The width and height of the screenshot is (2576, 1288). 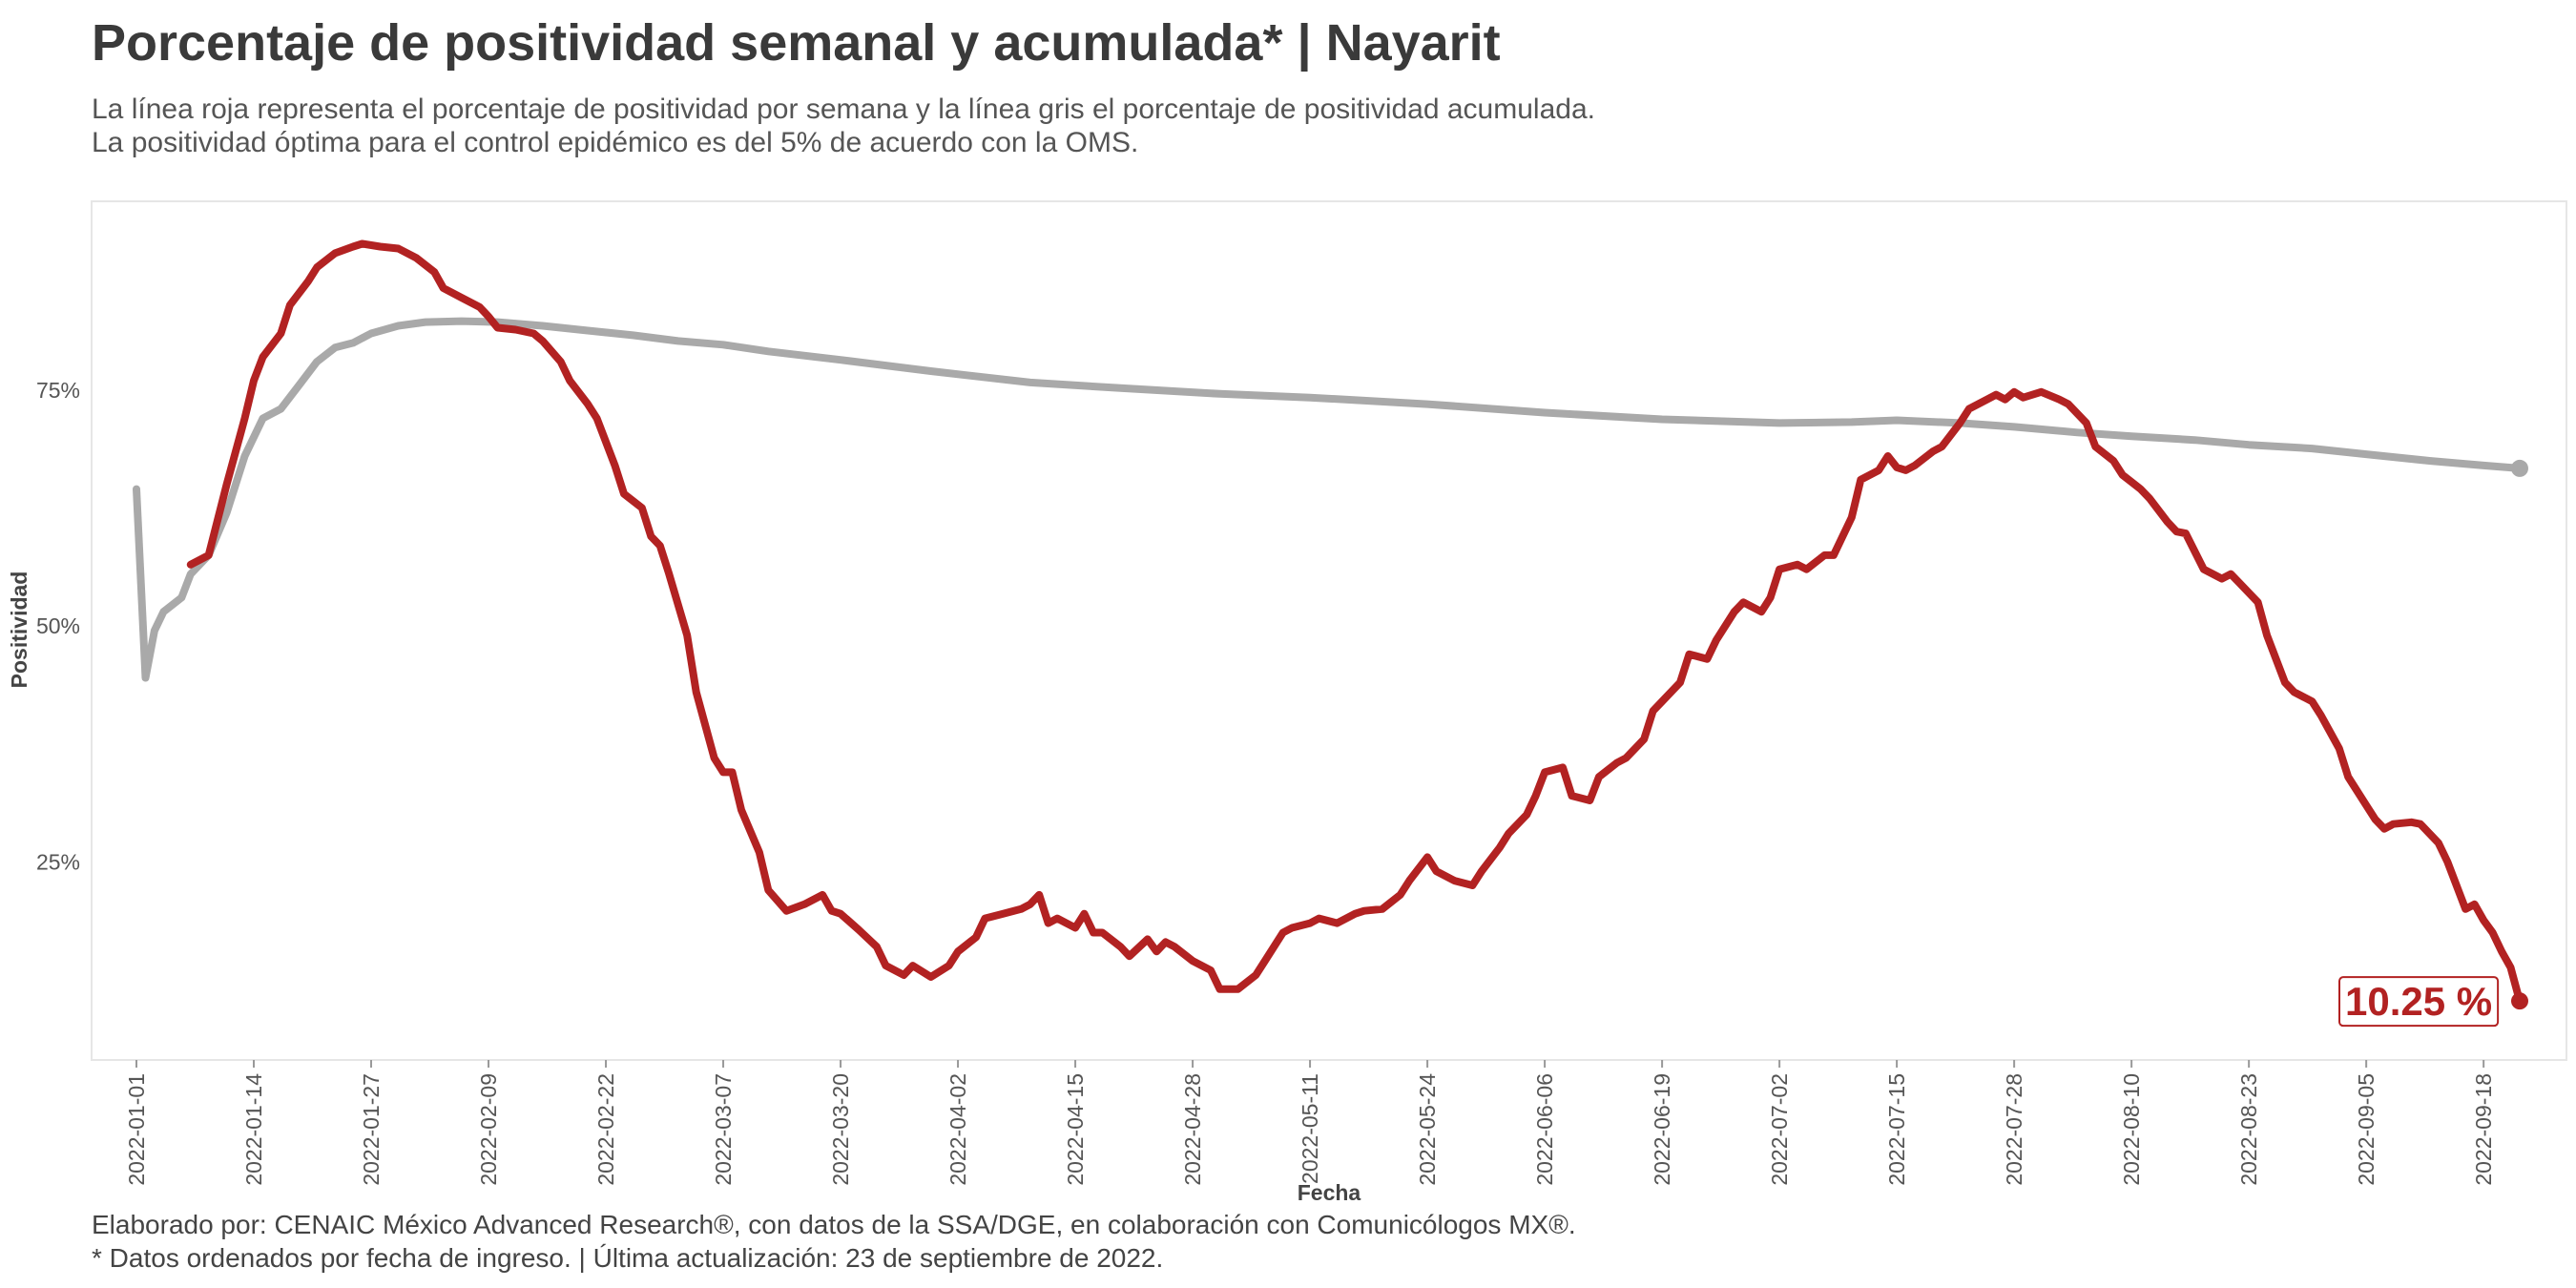 What do you see at coordinates (488, 1129) in the screenshot?
I see `x-tick-label: 2022-02-09` at bounding box center [488, 1129].